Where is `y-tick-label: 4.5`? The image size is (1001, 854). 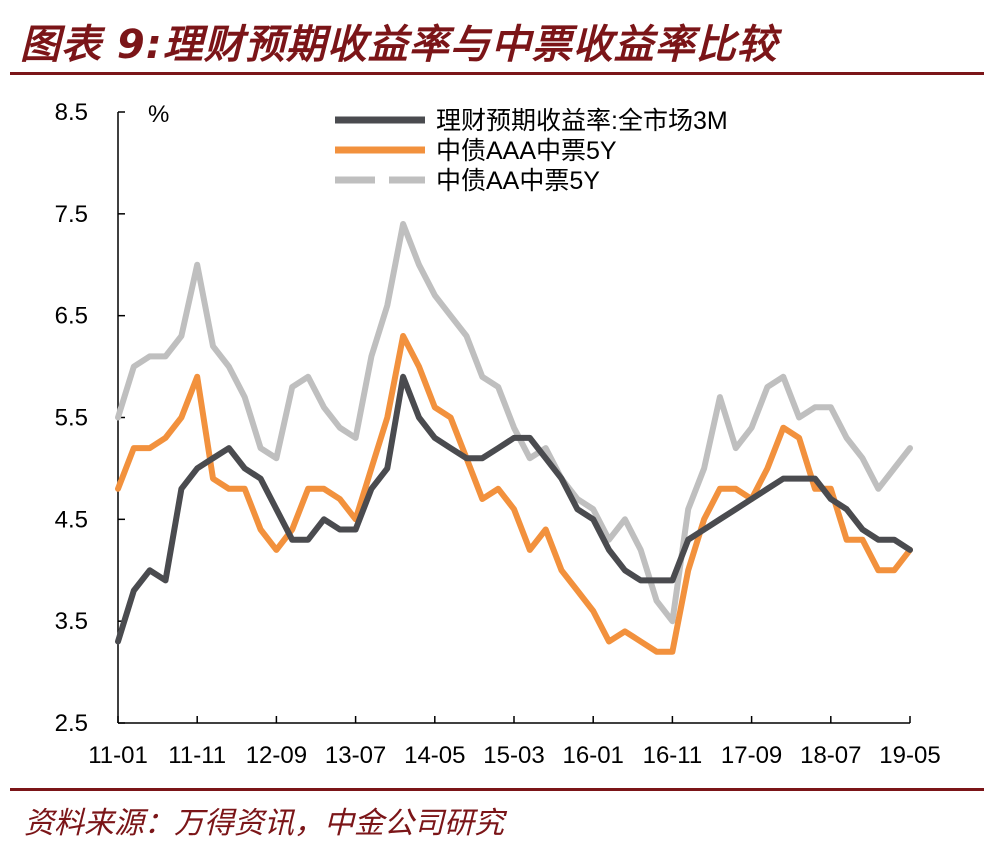
y-tick-label: 4.5 is located at coordinates (71, 519).